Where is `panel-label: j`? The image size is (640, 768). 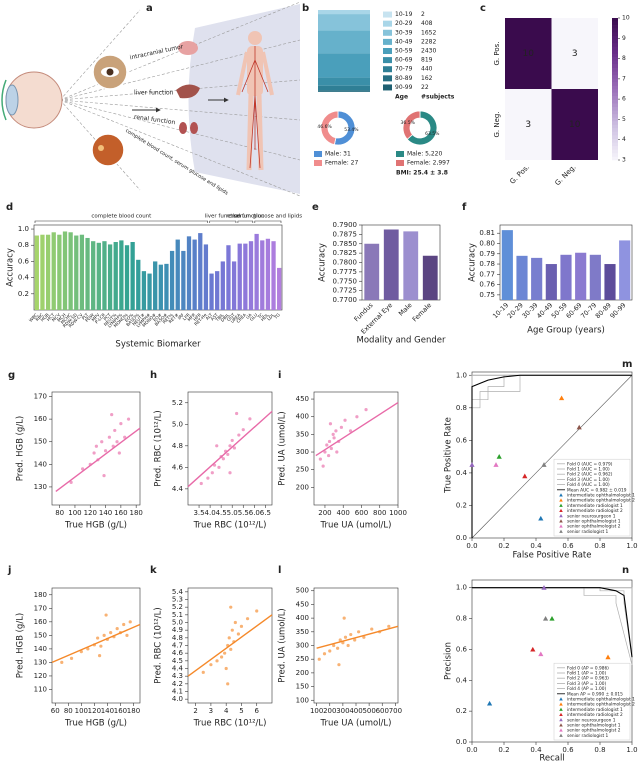
panel-label: j is located at coordinates (9, 570).